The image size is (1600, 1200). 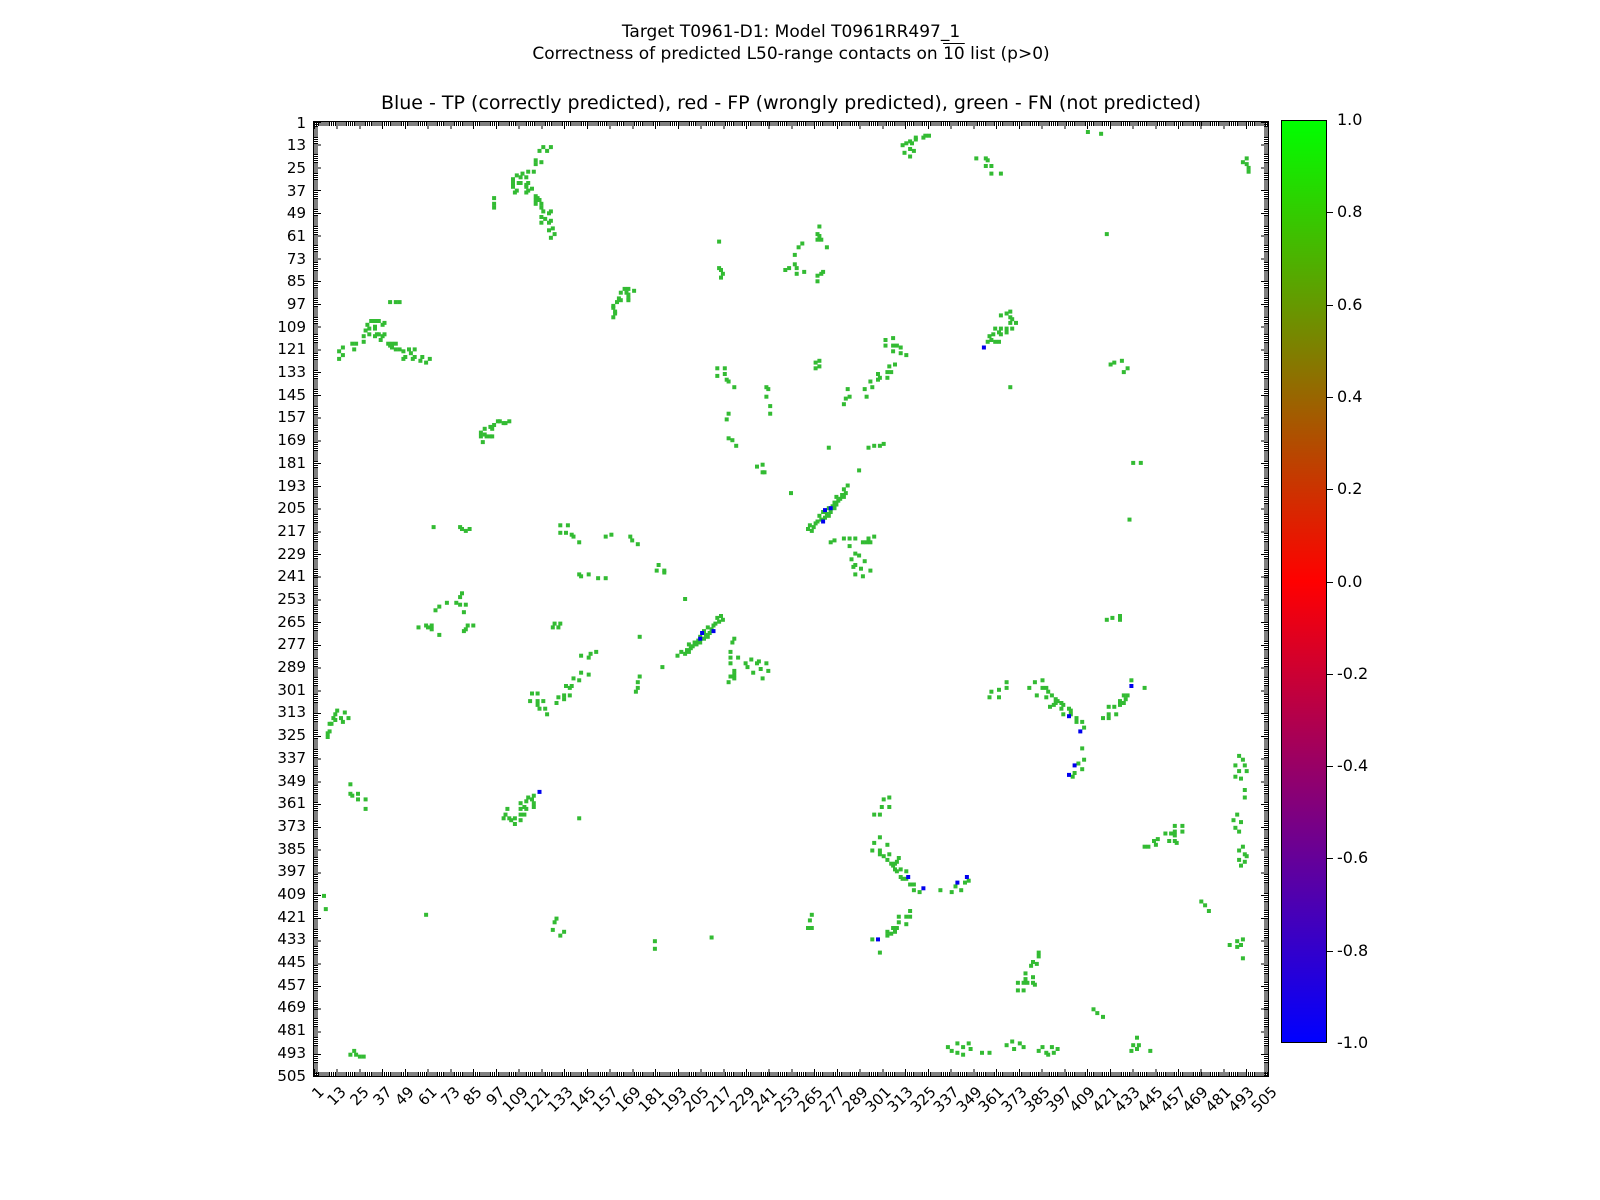 I want to click on y-tick-label: 157, so click(x=291, y=417).